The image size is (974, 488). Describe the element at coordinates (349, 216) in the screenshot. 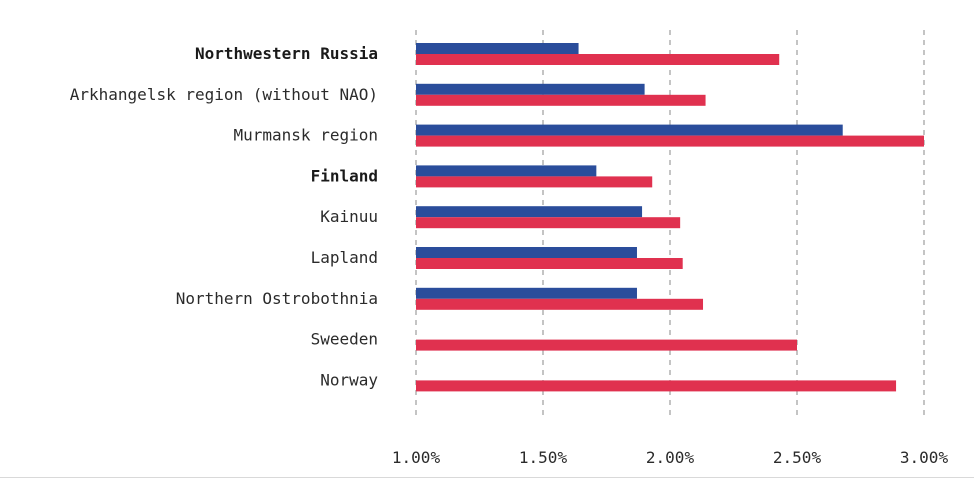

I see `category-label: Kainuu` at that location.